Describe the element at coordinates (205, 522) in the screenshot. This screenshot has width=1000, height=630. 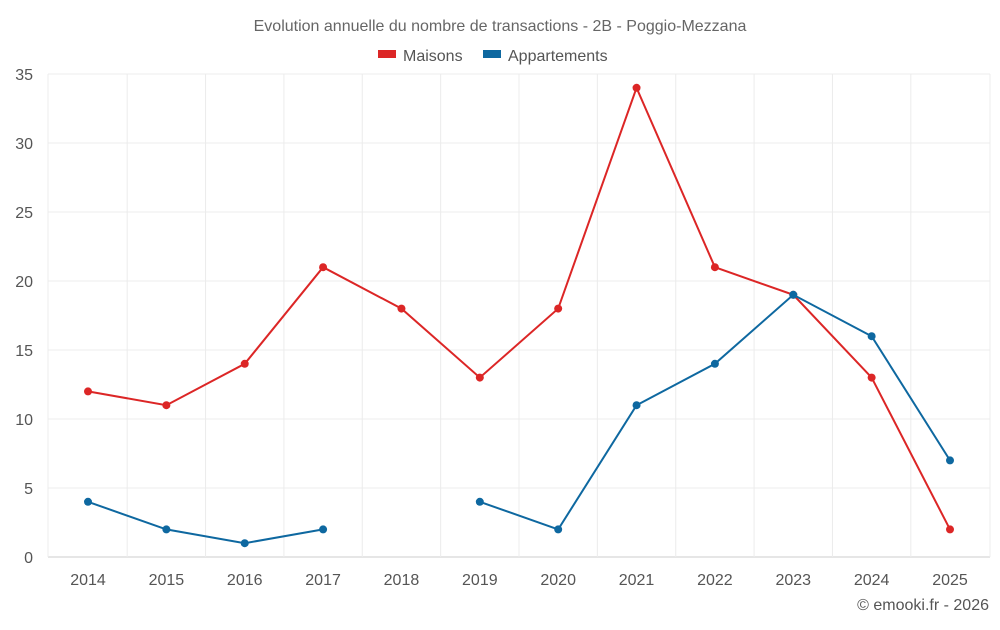
I see `series-line` at that location.